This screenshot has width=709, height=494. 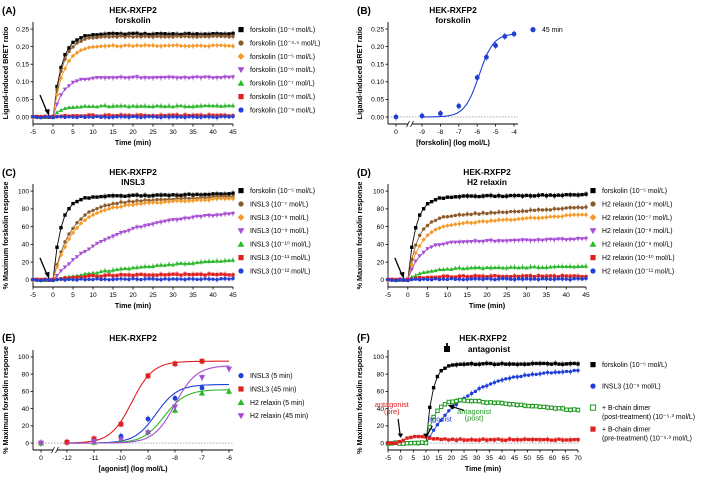 I want to click on x-tick-label: -12, so click(x=67, y=458).